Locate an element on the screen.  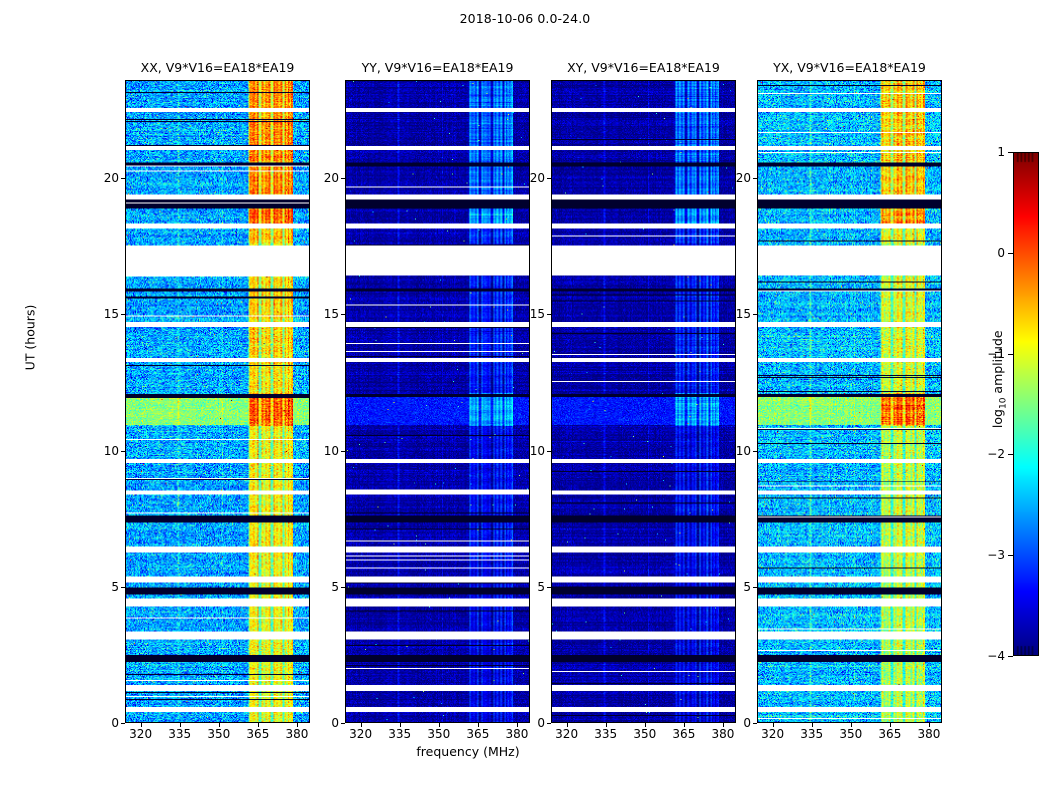
spectrogram-panel-xx is located at coordinates (217, 401).